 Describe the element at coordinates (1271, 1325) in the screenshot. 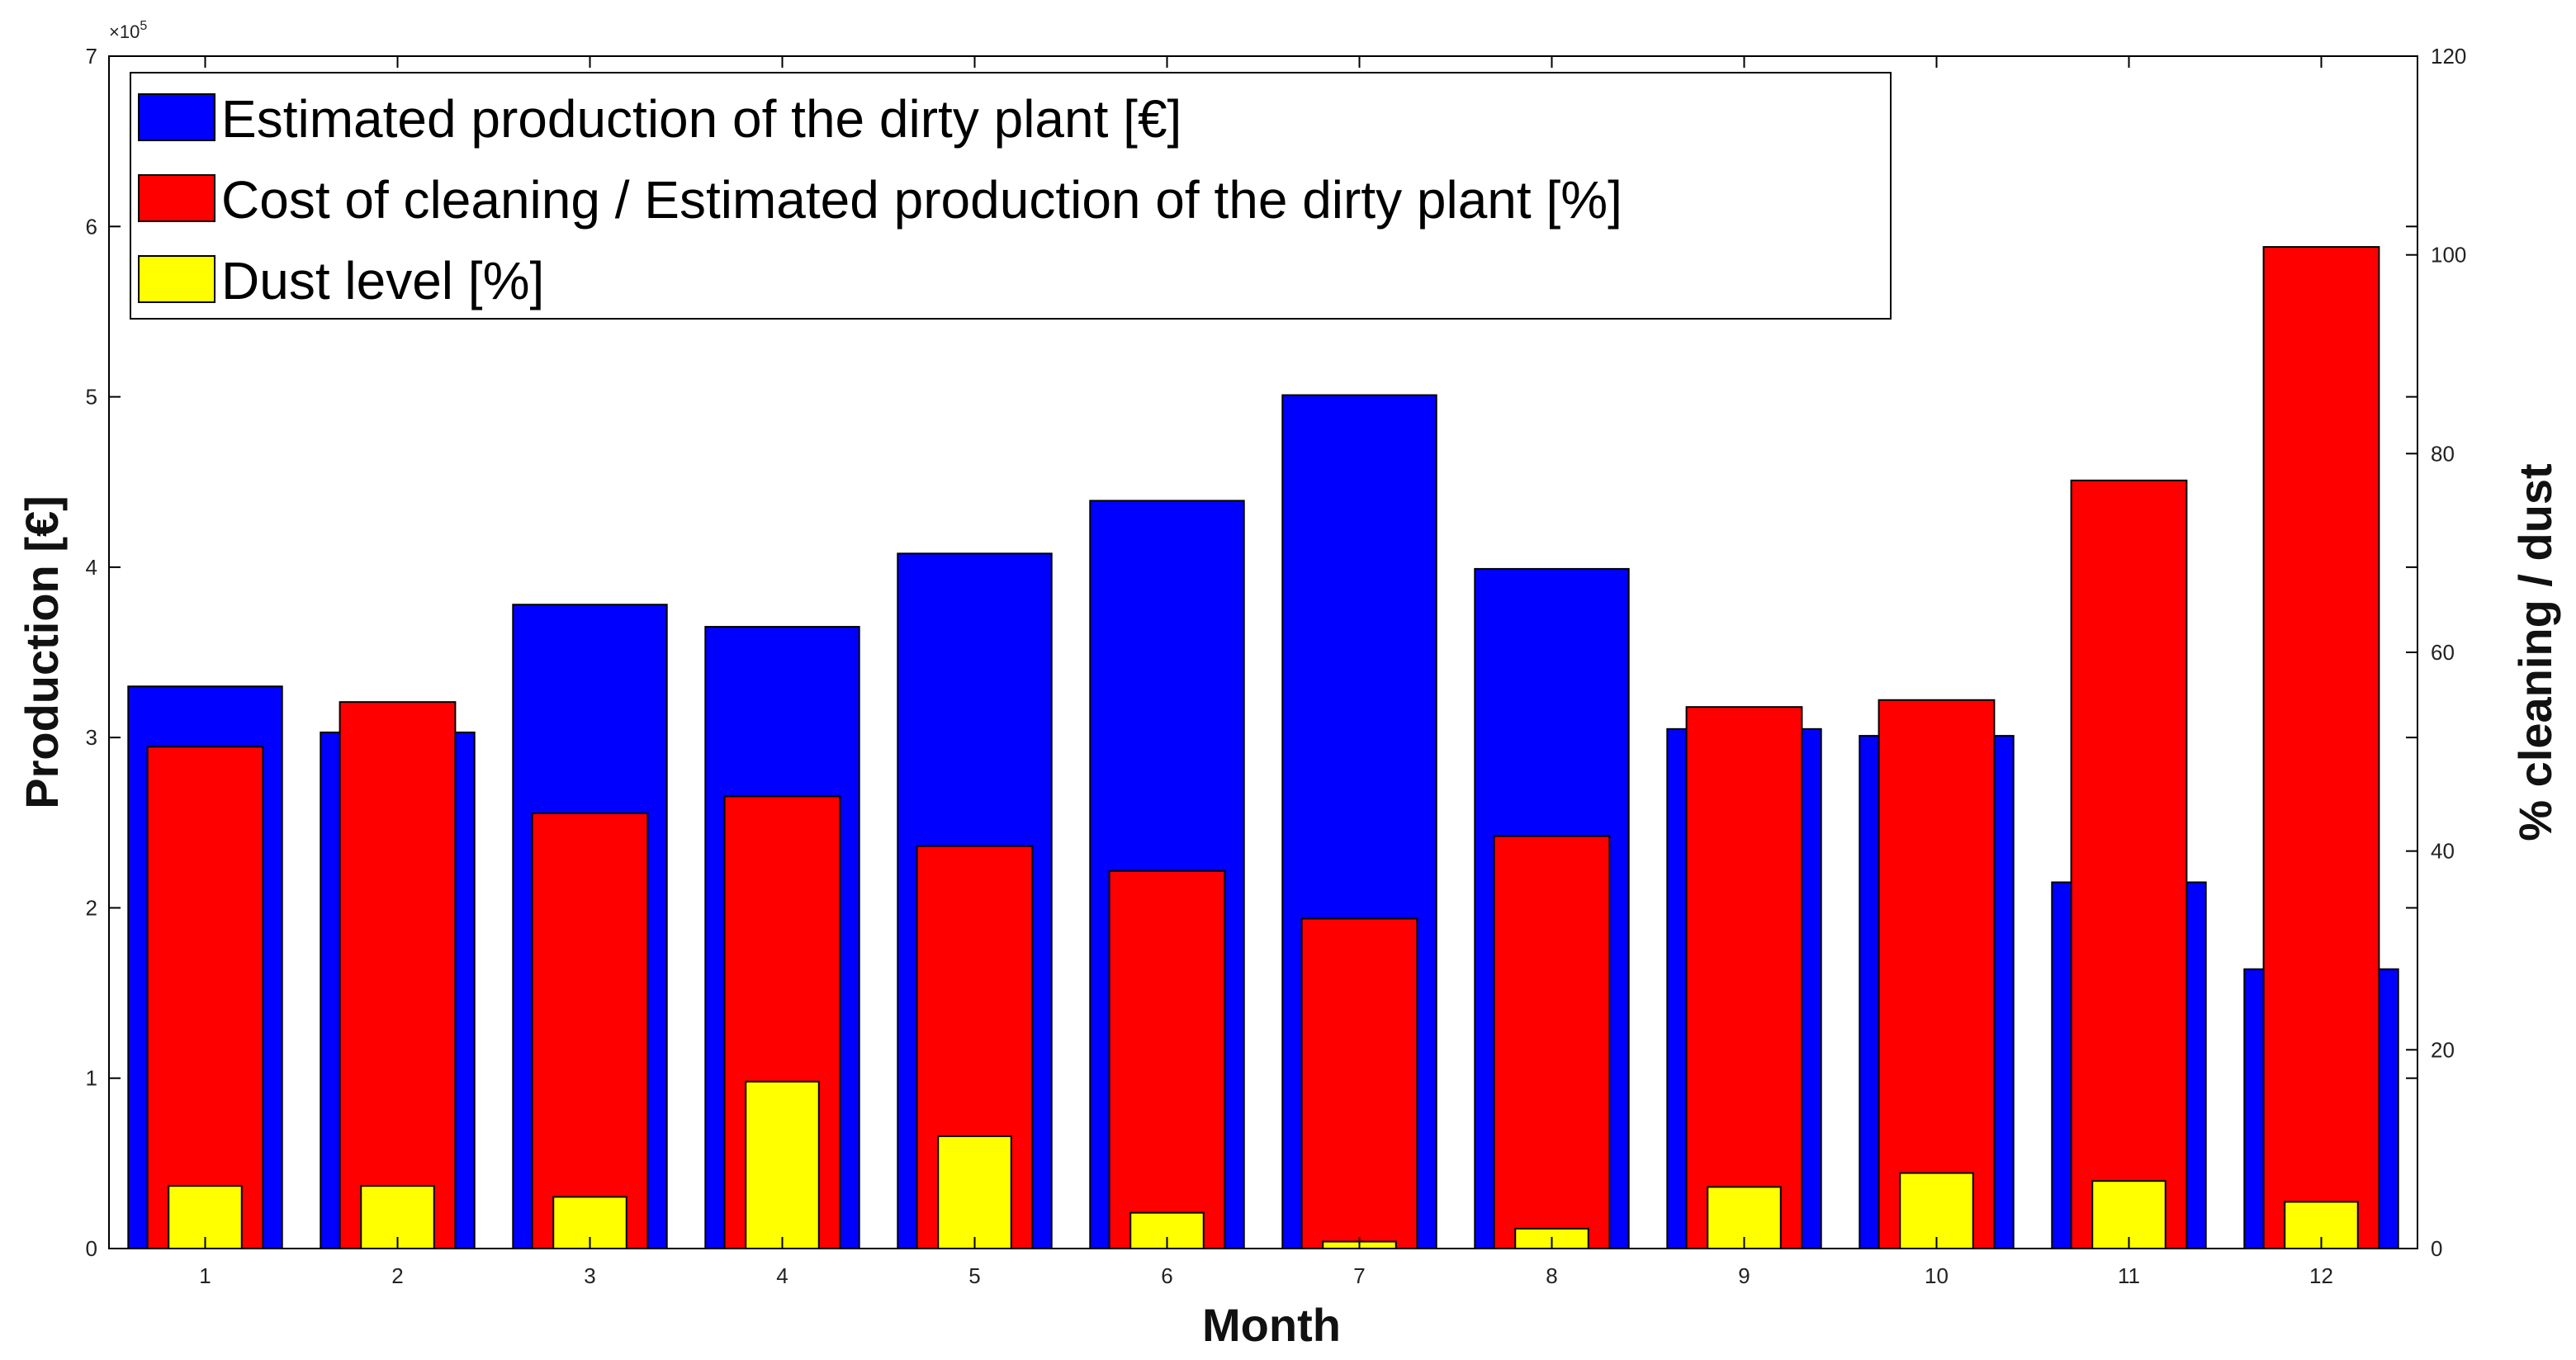

I see `x-axis-label: Month` at that location.